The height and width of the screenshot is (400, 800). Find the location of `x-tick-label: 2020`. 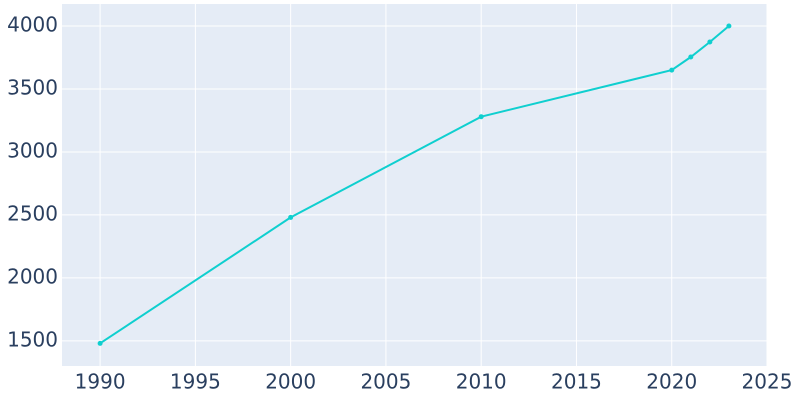

x-tick-label: 2020 is located at coordinates (671, 382).